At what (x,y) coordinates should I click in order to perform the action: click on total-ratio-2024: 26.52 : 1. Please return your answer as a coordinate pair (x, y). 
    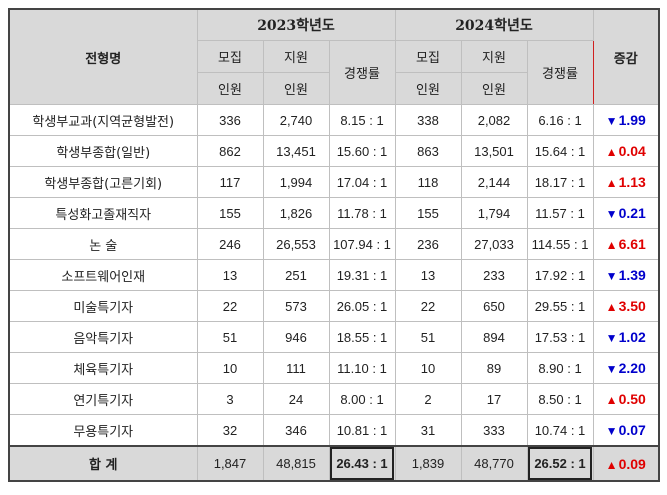
    Looking at the image, I should click on (560, 463).